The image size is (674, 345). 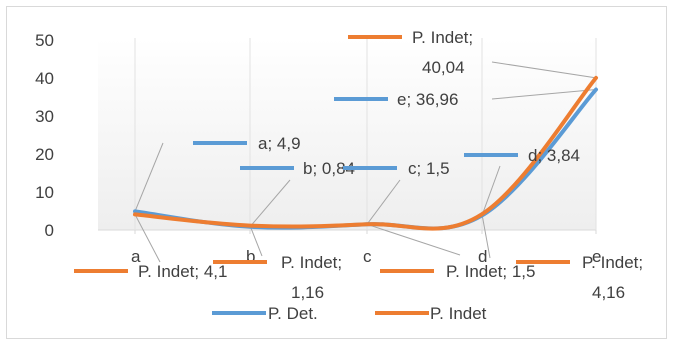 What do you see at coordinates (44, 135) in the screenshot?
I see `y-axis: 0 10 20 30 40 50` at bounding box center [44, 135].